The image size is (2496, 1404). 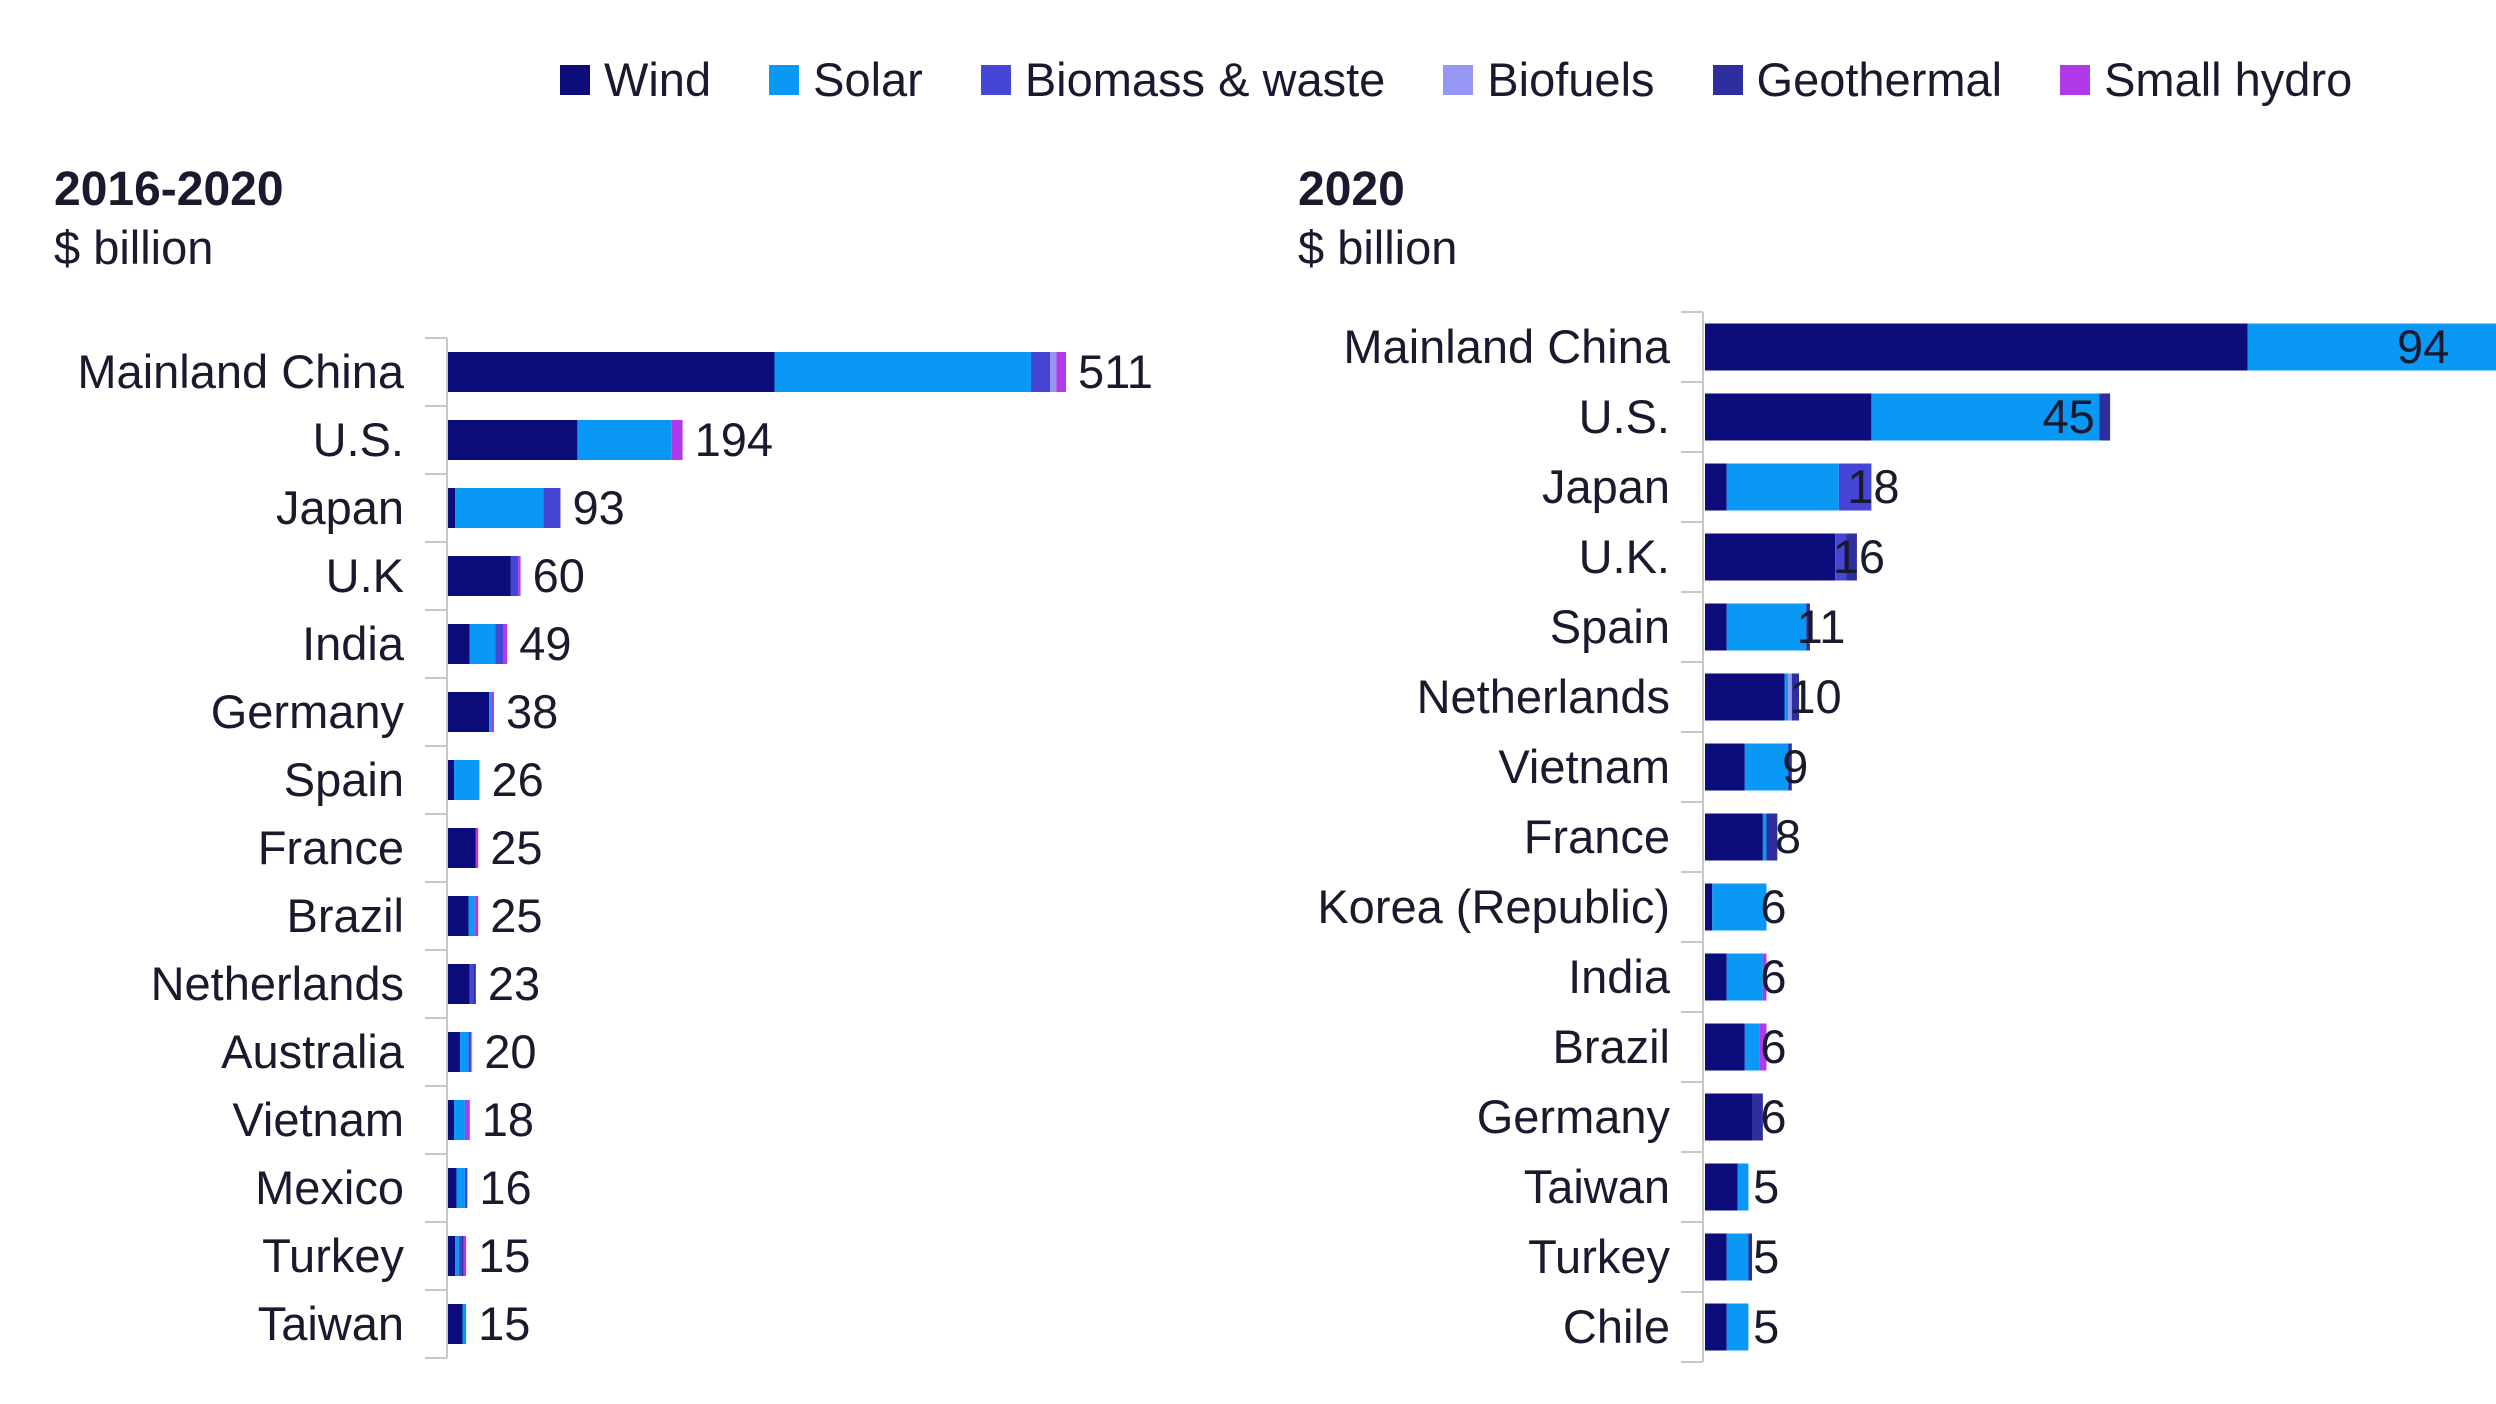 I want to click on category-label: Mexico, so click(x=329, y=1187).